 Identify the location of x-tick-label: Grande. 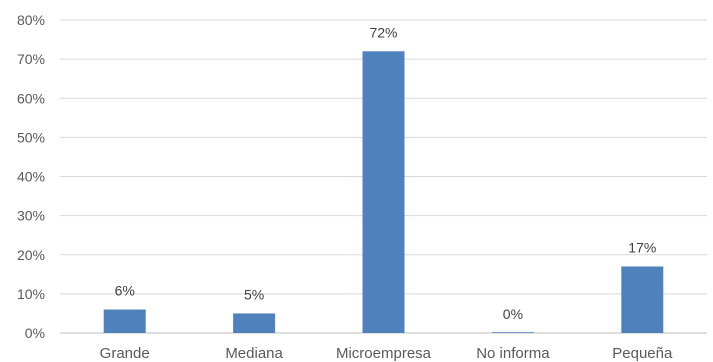
(125, 353).